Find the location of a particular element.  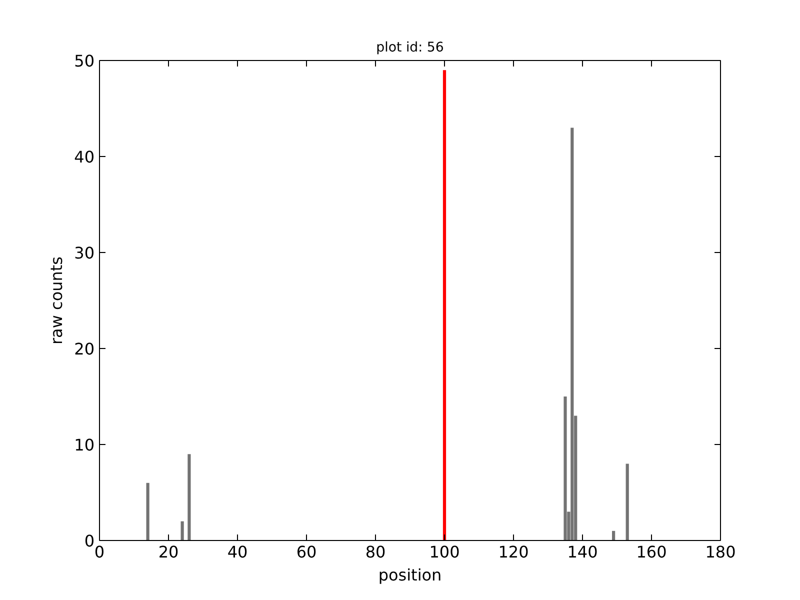

x-tick-label: 120 is located at coordinates (513, 552).